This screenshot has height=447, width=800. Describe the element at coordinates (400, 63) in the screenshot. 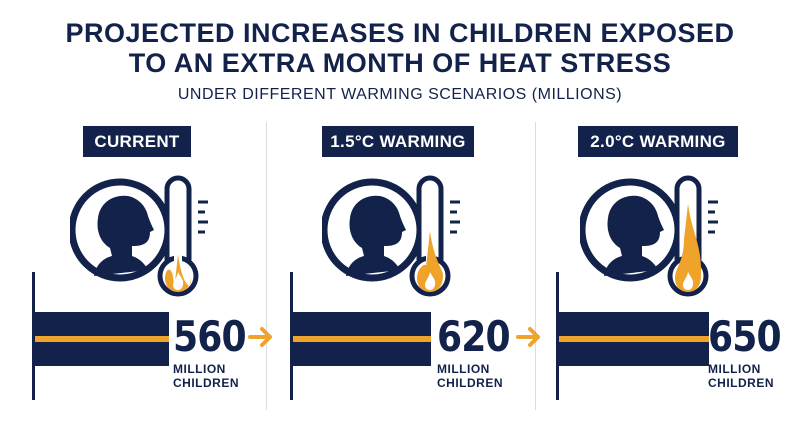

I see `title-line-2: TO AN EXTRA MONTH OF HEAT STRESS` at that location.